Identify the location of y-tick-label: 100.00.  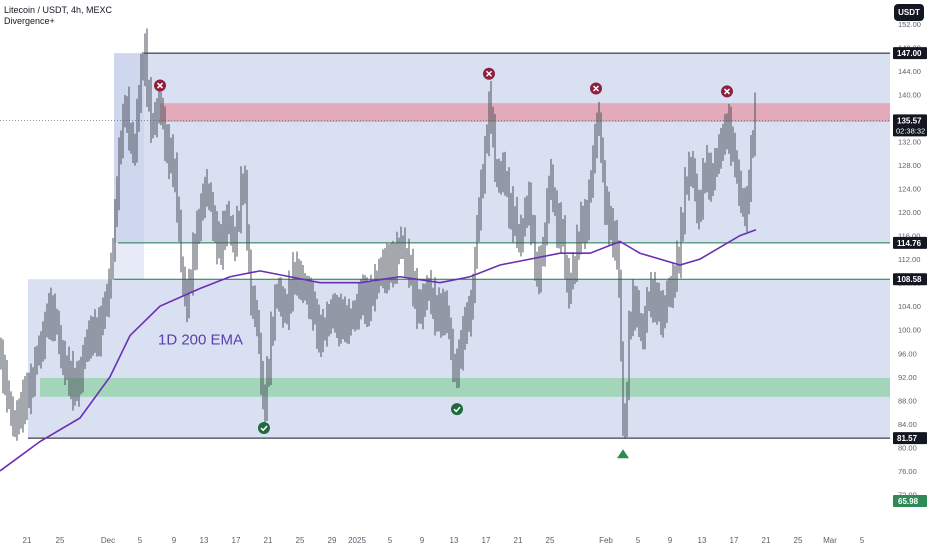
(909, 330).